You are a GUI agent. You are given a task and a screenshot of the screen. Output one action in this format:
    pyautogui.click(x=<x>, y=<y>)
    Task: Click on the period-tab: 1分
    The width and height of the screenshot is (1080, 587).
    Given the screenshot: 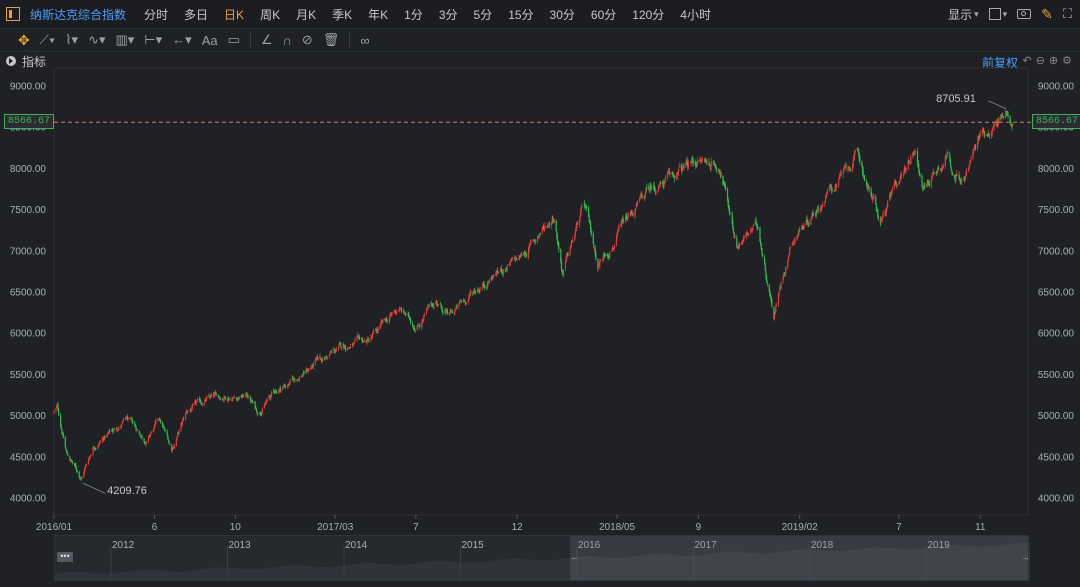 What is the action you would take?
    pyautogui.click(x=413, y=14)
    